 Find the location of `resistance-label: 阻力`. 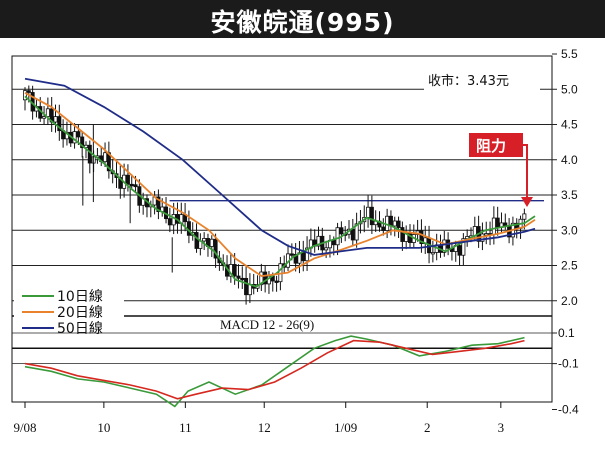

resistance-label: 阻力 is located at coordinates (491, 146).